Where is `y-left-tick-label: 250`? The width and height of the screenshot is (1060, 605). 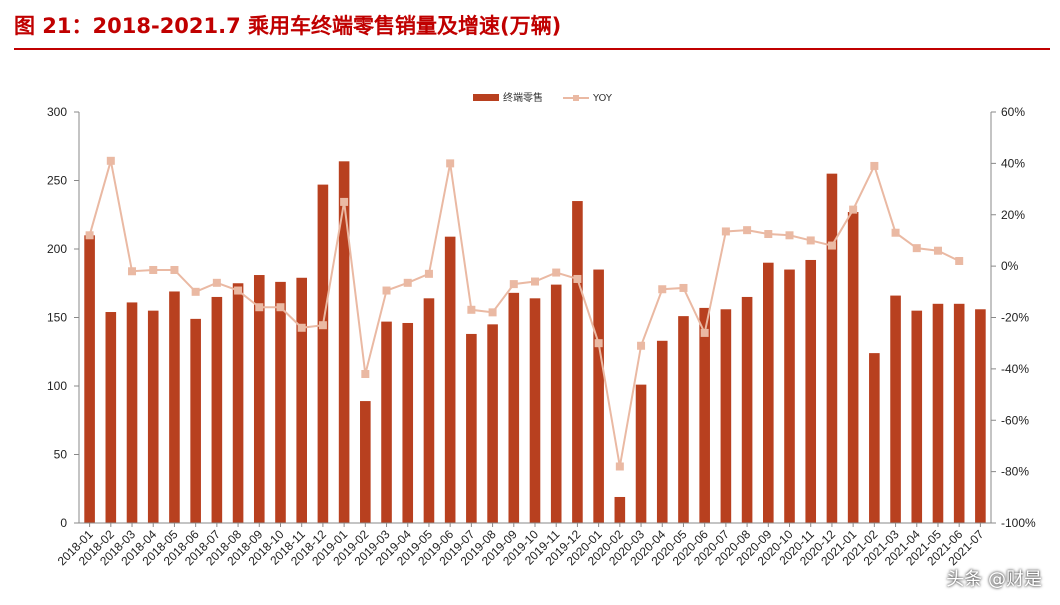
y-left-tick-label: 250 is located at coordinates (57, 181).